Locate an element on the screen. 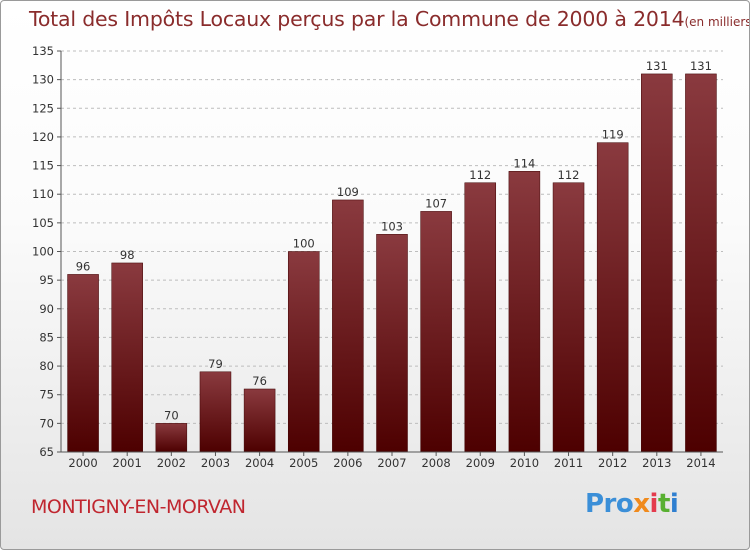 The image size is (750, 550). bar-2010 is located at coordinates (524, 312).